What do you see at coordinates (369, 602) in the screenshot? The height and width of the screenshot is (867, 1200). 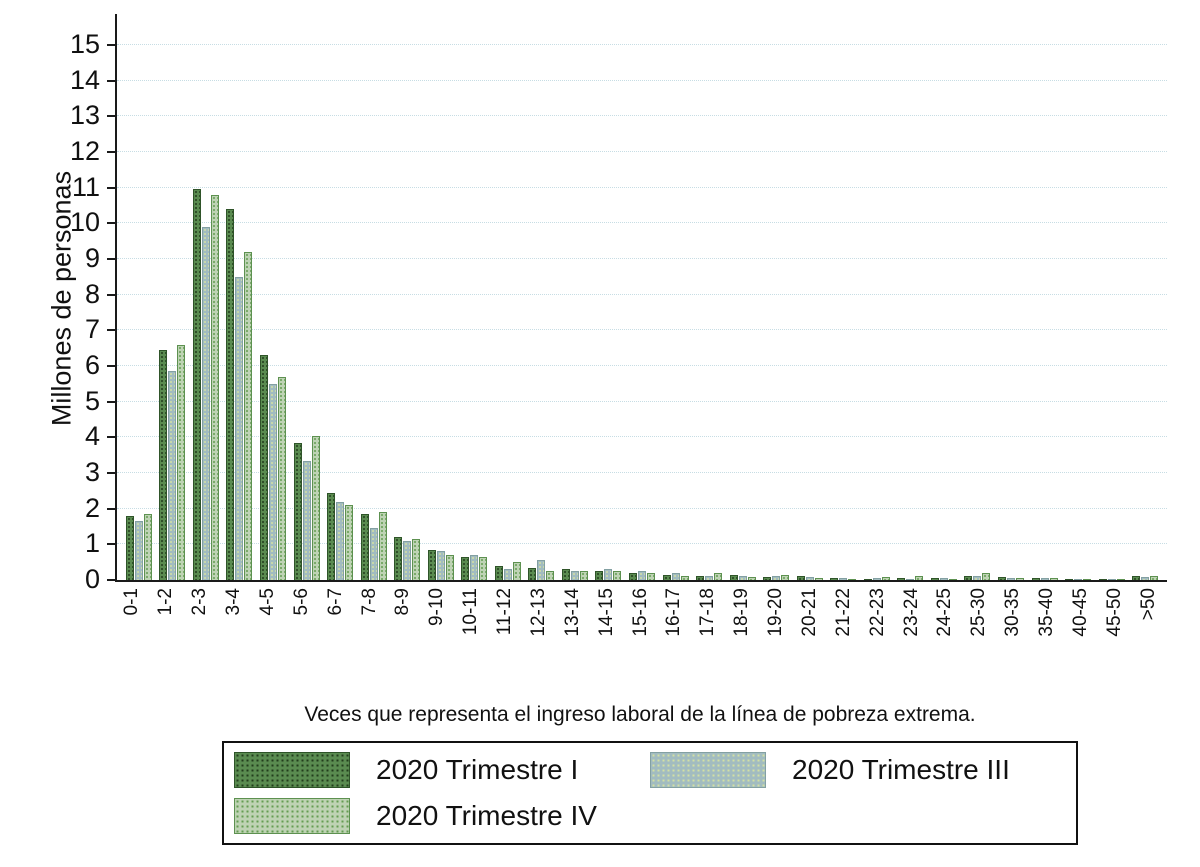 I see `x-axis-tick-label: 7-8` at bounding box center [369, 602].